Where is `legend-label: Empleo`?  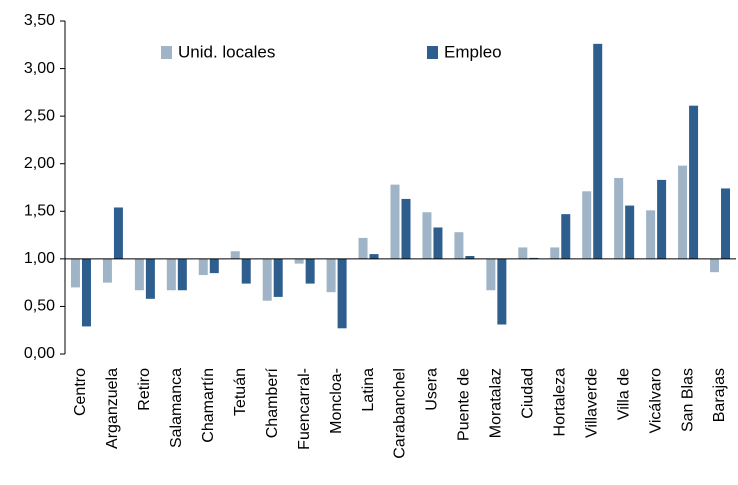 legend-label: Empleo is located at coordinates (473, 51).